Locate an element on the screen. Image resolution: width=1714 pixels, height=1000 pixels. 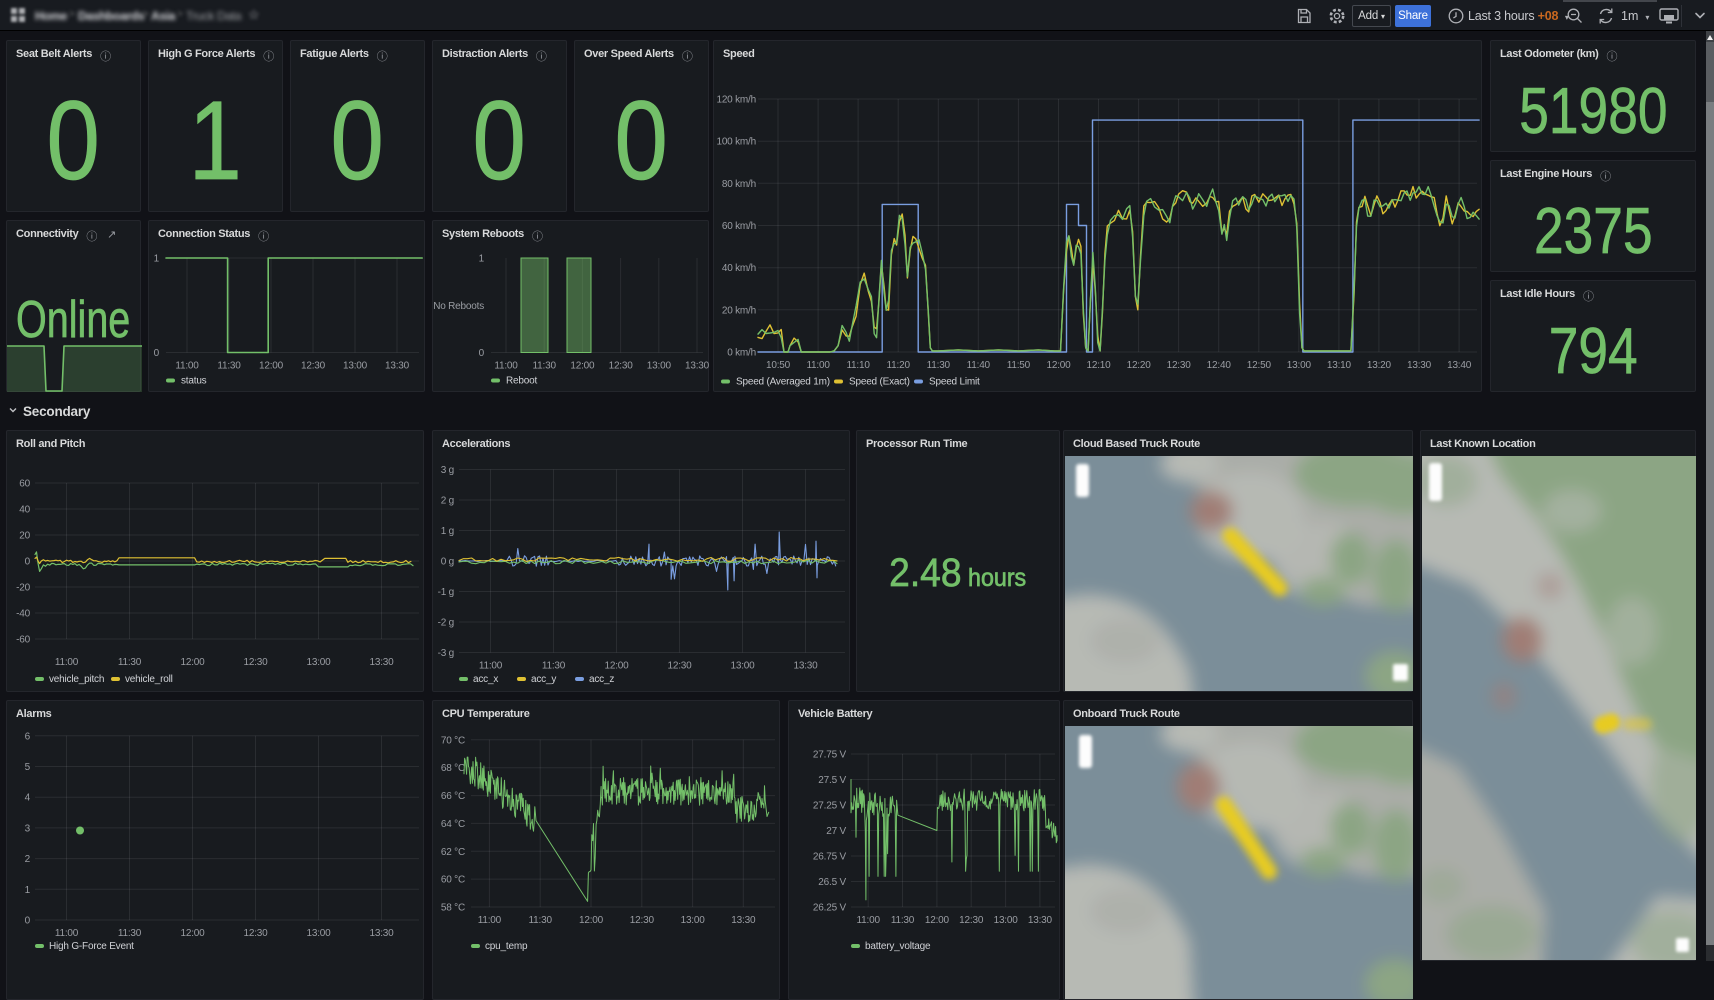
svg-text: 58 °C is located at coordinates (453, 908).